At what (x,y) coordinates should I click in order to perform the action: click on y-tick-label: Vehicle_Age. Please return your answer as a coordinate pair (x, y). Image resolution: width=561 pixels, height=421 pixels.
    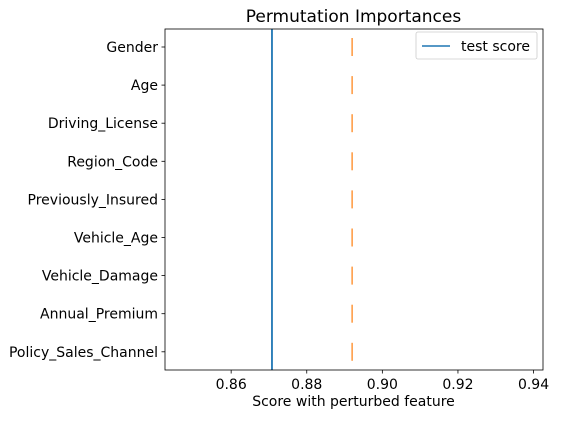
    Looking at the image, I should click on (116, 239).